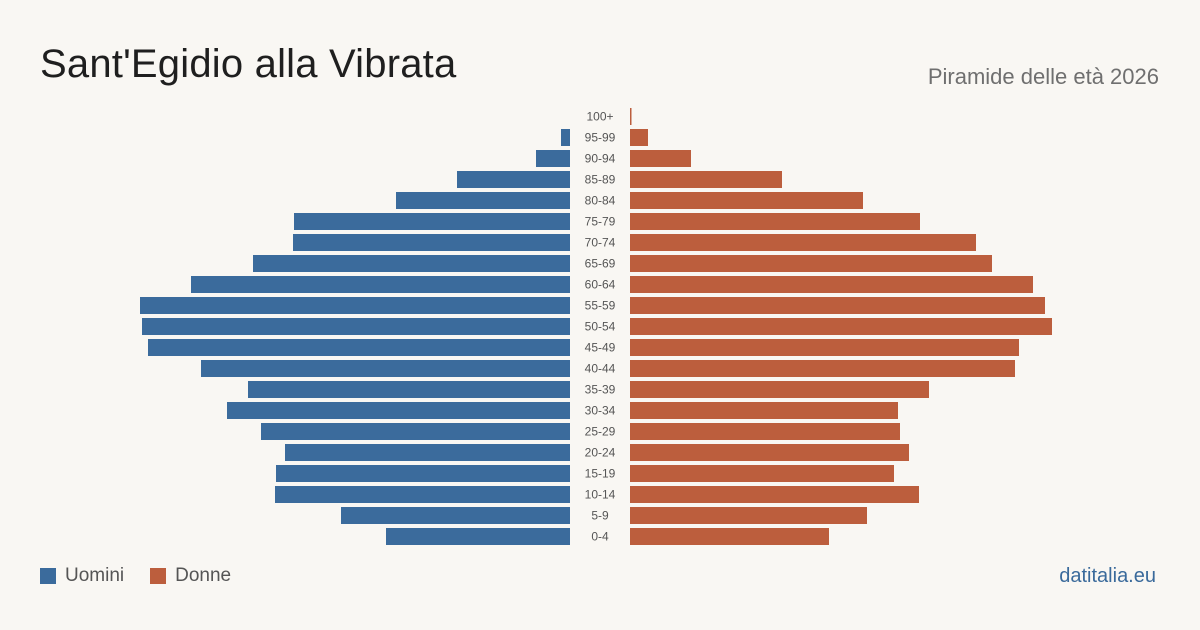 The height and width of the screenshot is (630, 1200). Describe the element at coordinates (600, 495) in the screenshot. I see `age-label-10-14: 10-14` at that location.